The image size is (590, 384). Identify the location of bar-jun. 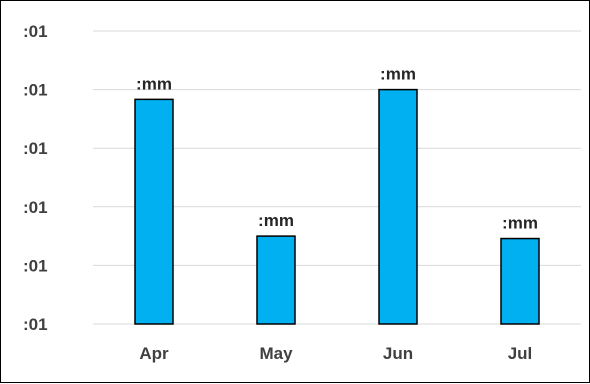
(398, 206).